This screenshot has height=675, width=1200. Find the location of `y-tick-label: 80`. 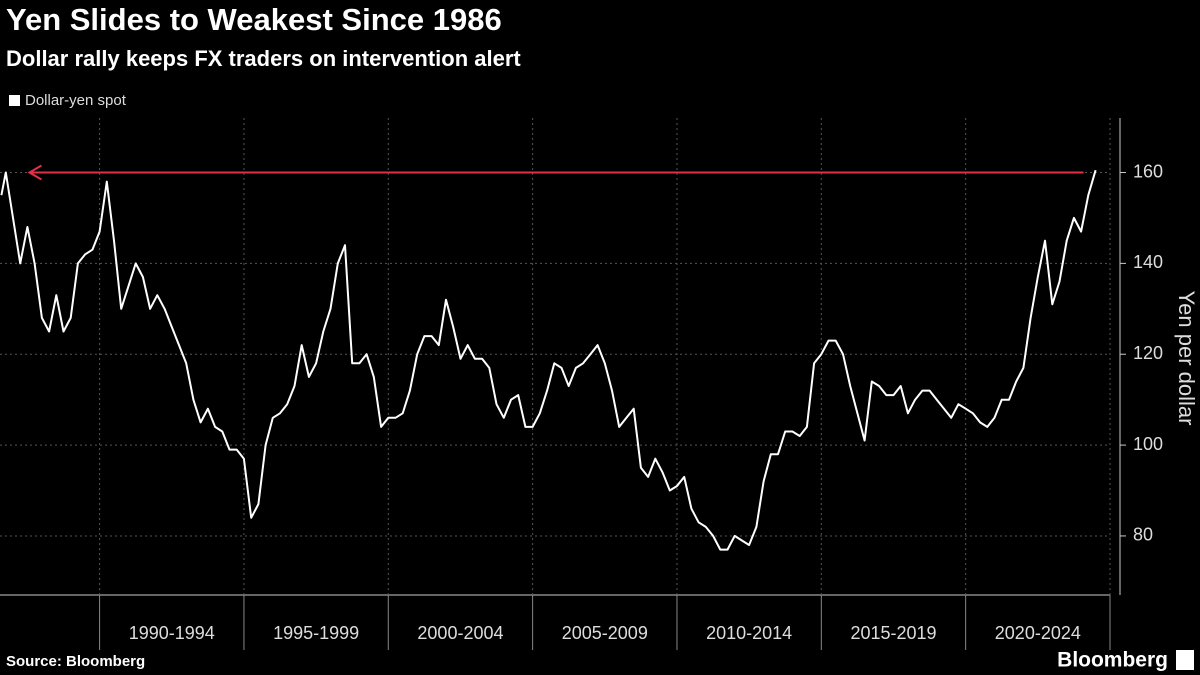

y-tick-label: 80 is located at coordinates (1143, 535).